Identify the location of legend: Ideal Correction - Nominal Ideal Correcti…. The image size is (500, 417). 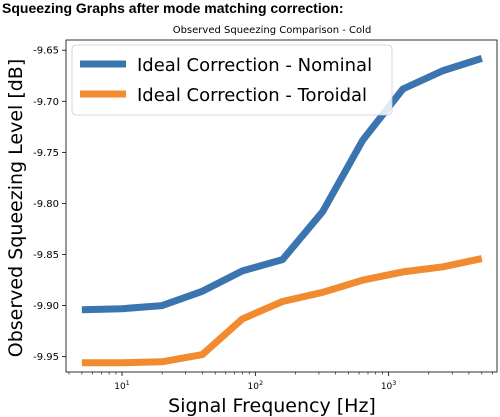
(232, 80).